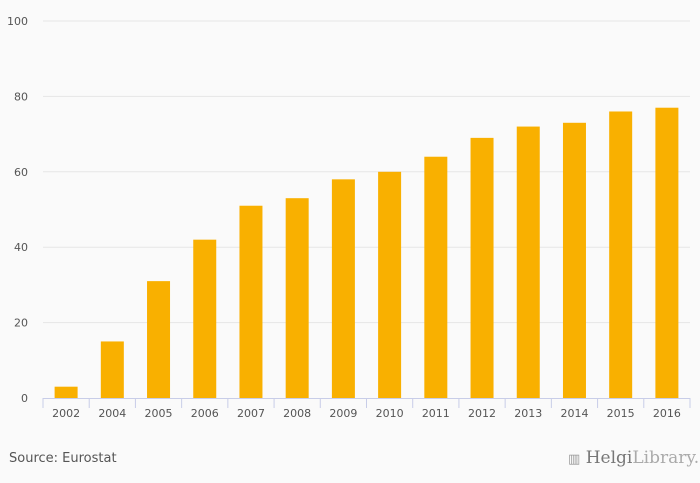 This screenshot has width=700, height=483. I want to click on logo-text-2: Library., so click(666, 458).